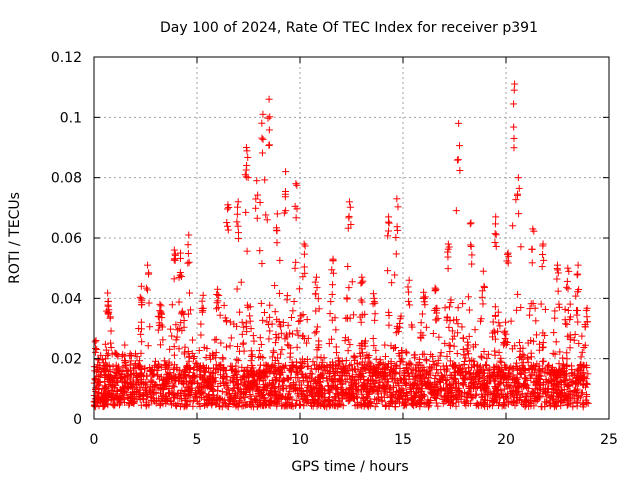 This screenshot has height=480, width=640. I want to click on y-axis-label: ROTI / TECUs, so click(15, 238).